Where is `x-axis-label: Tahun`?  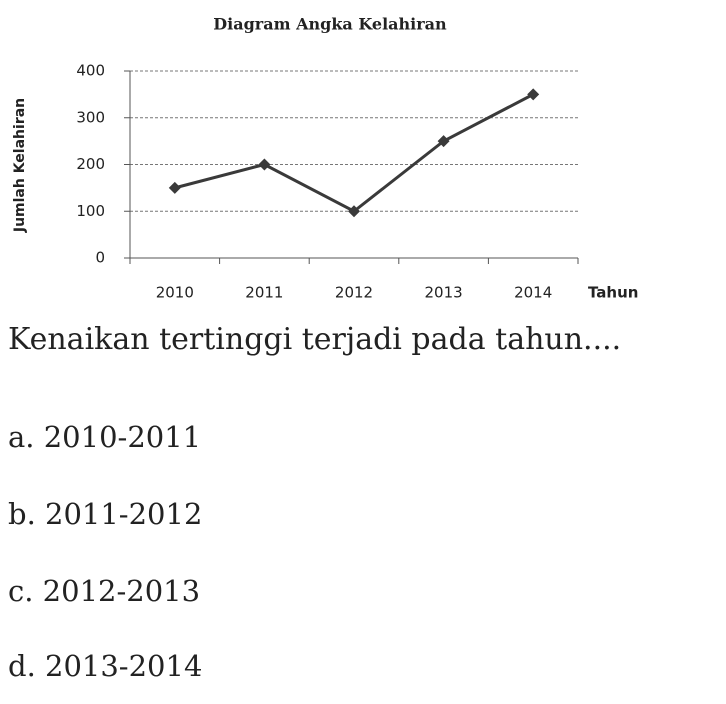
x-axis-label: Tahun is located at coordinates (613, 293).